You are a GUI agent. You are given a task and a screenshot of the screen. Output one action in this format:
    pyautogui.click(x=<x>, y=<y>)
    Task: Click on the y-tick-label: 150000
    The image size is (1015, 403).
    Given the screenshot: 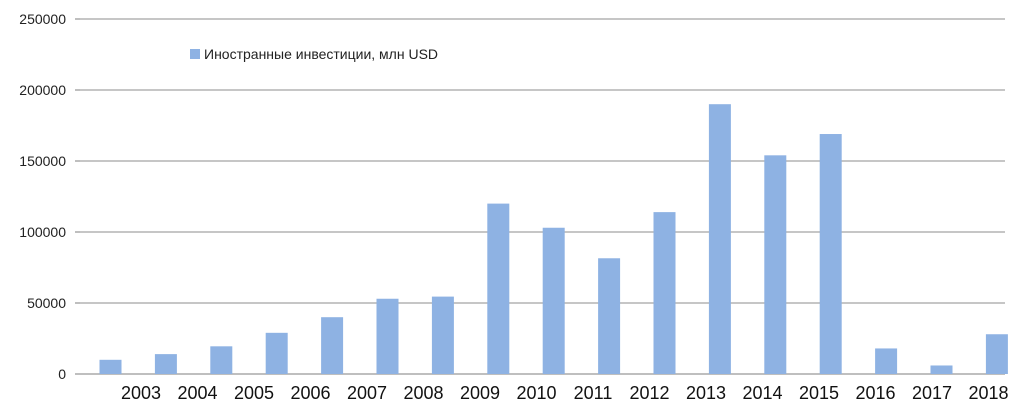 What is the action you would take?
    pyautogui.click(x=42, y=161)
    